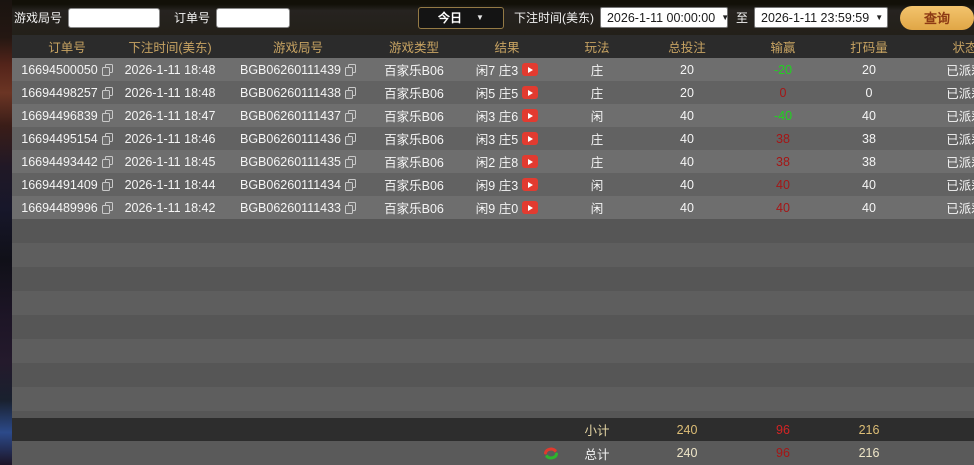  Describe the element at coordinates (597, 140) in the screenshot. I see `play-type-cell: 庄` at that location.